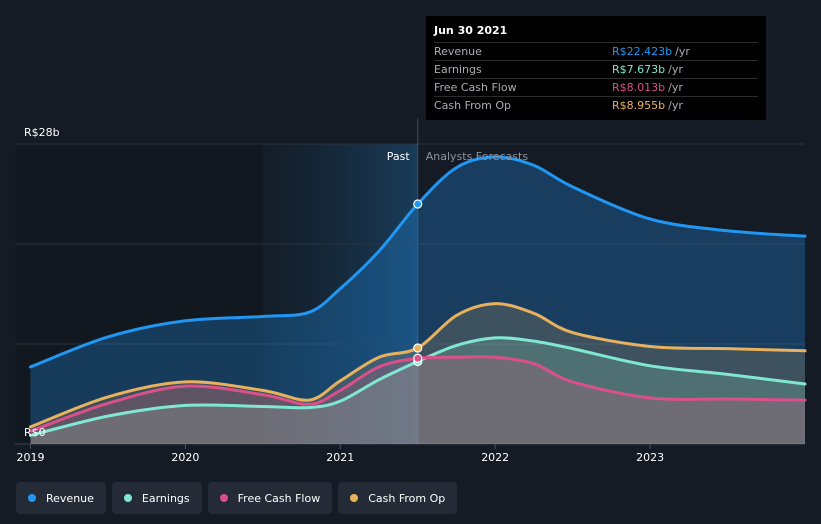 The width and height of the screenshot is (821, 524). I want to click on x-tick-label: 2021, so click(340, 457).